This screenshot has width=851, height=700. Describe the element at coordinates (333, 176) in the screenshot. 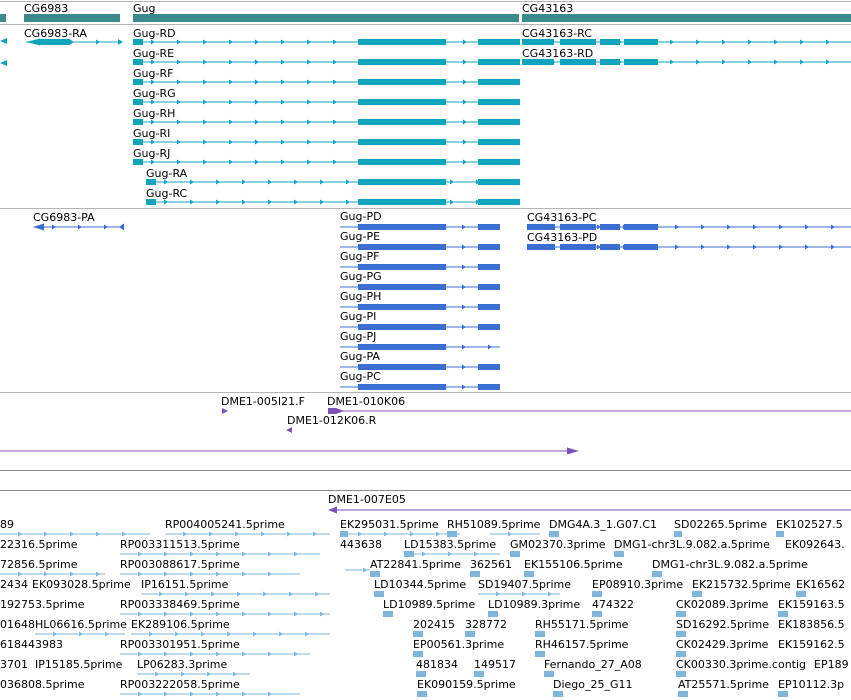

I see `transcript-row: Gug-RA` at that location.